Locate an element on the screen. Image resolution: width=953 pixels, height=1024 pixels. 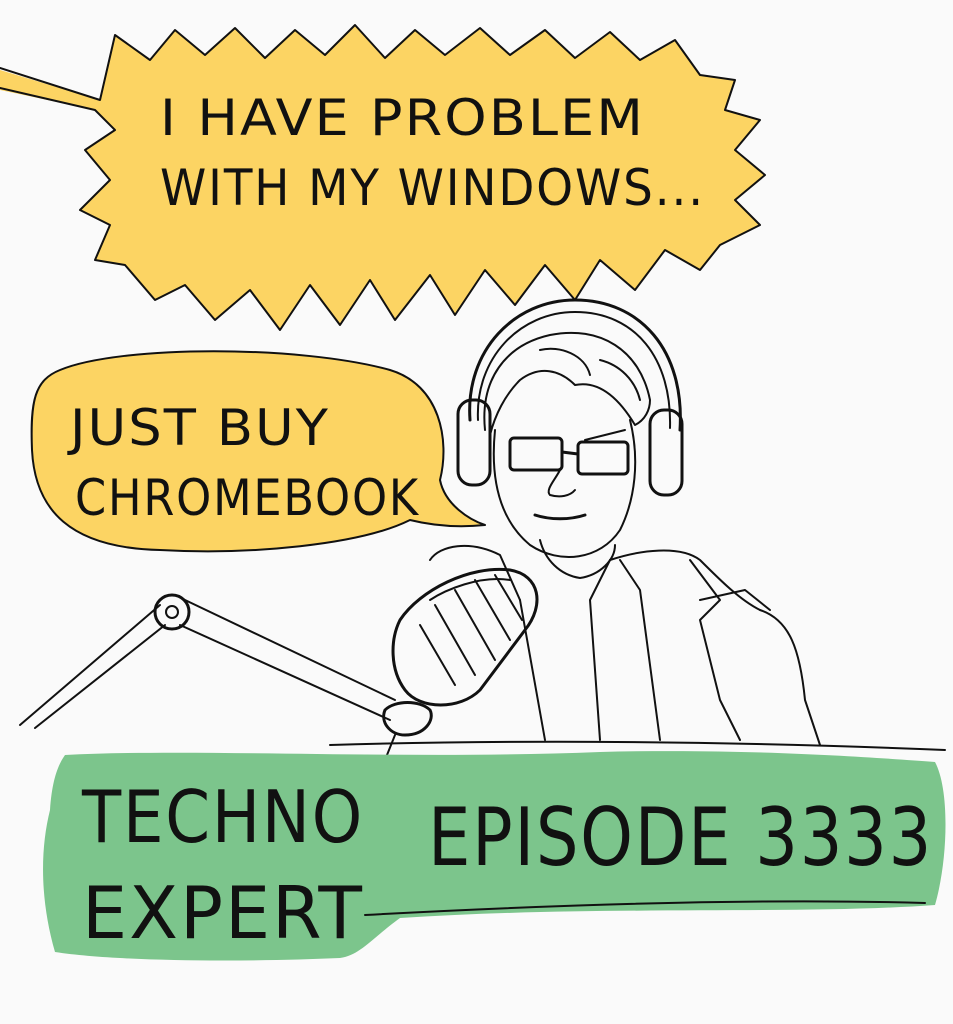
host-face is located at coordinates (564, 488).